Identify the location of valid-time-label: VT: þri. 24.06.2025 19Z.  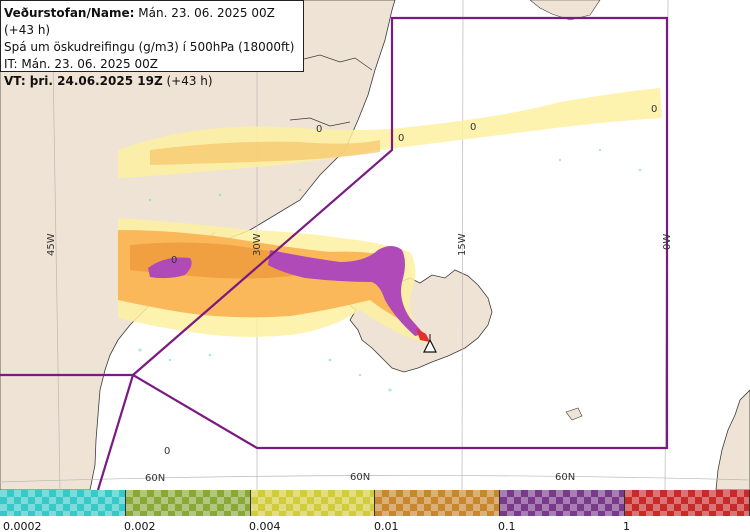
(83, 81).